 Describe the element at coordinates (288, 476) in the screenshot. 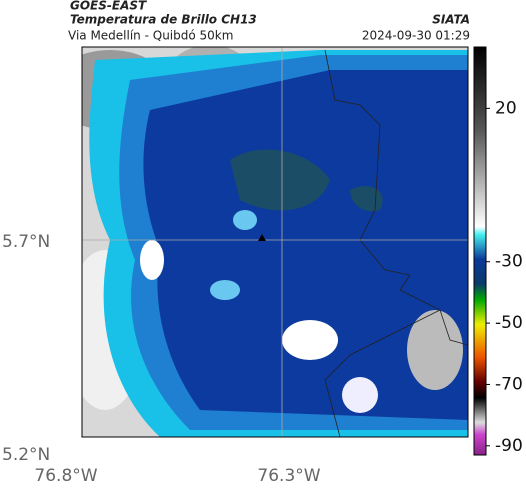

I see `lon-label: 76.3°W` at that location.